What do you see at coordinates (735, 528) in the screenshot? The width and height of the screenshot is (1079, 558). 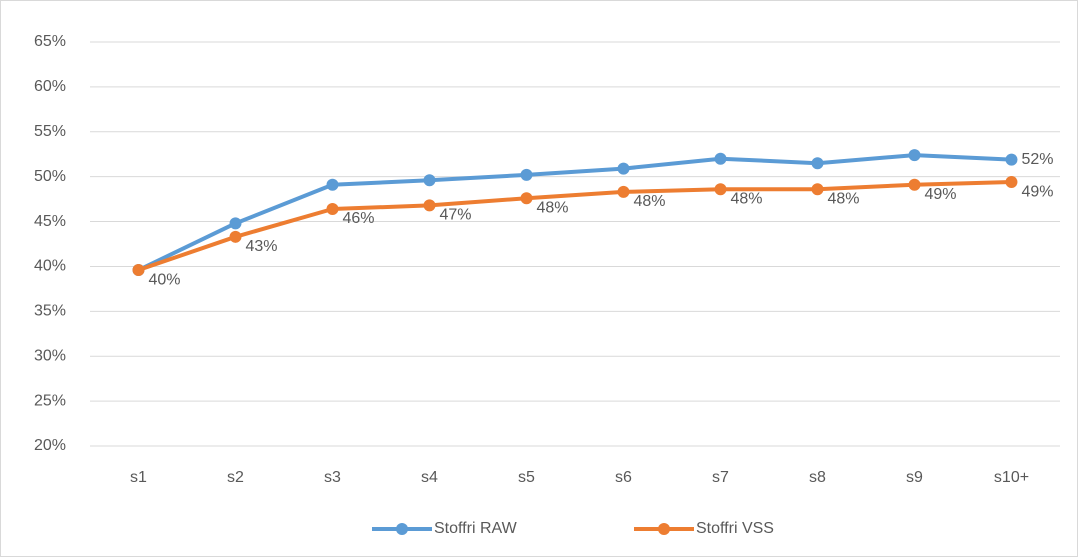 I see `legend-label: Stoffri VSS` at bounding box center [735, 528].